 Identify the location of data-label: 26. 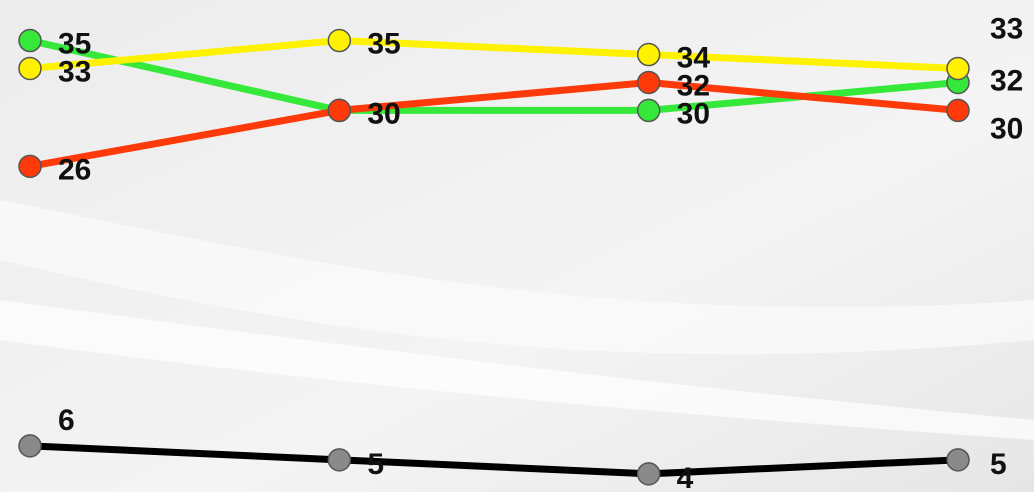
(74, 169).